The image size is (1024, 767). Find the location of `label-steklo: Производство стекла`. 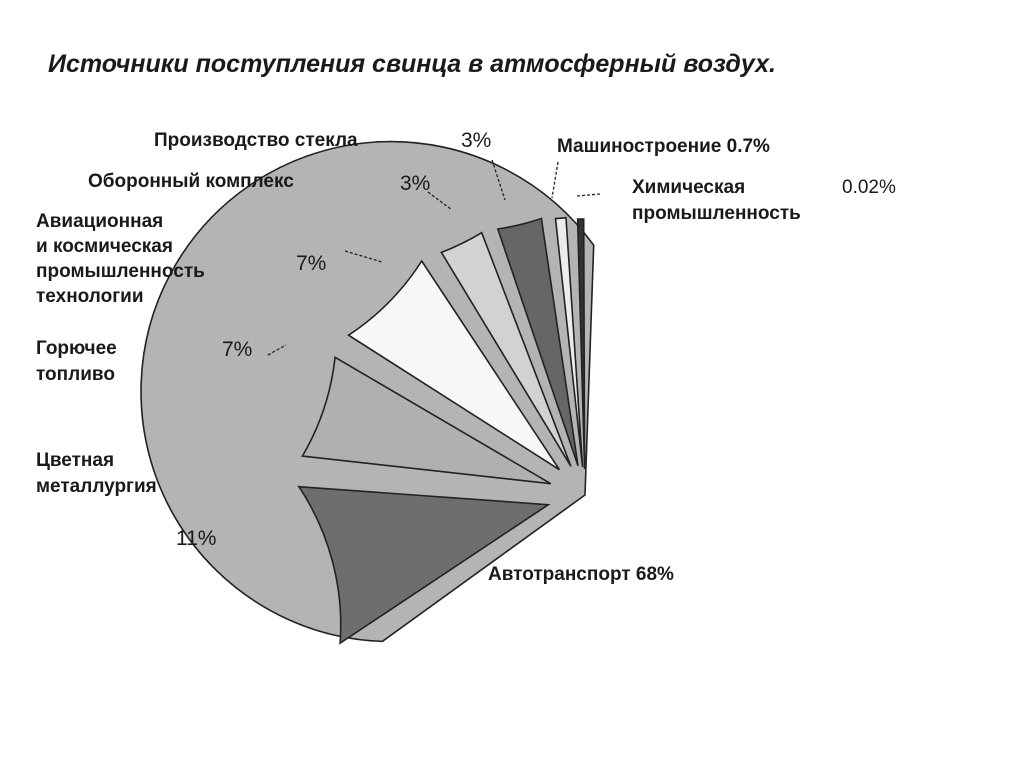

label-steklo: Производство стекла is located at coordinates (256, 140).